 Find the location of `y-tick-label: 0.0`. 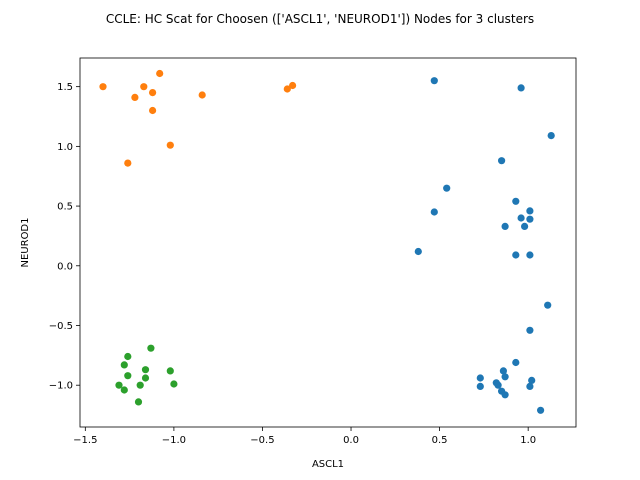

y-tick-label: 0.0 is located at coordinates (65, 266).